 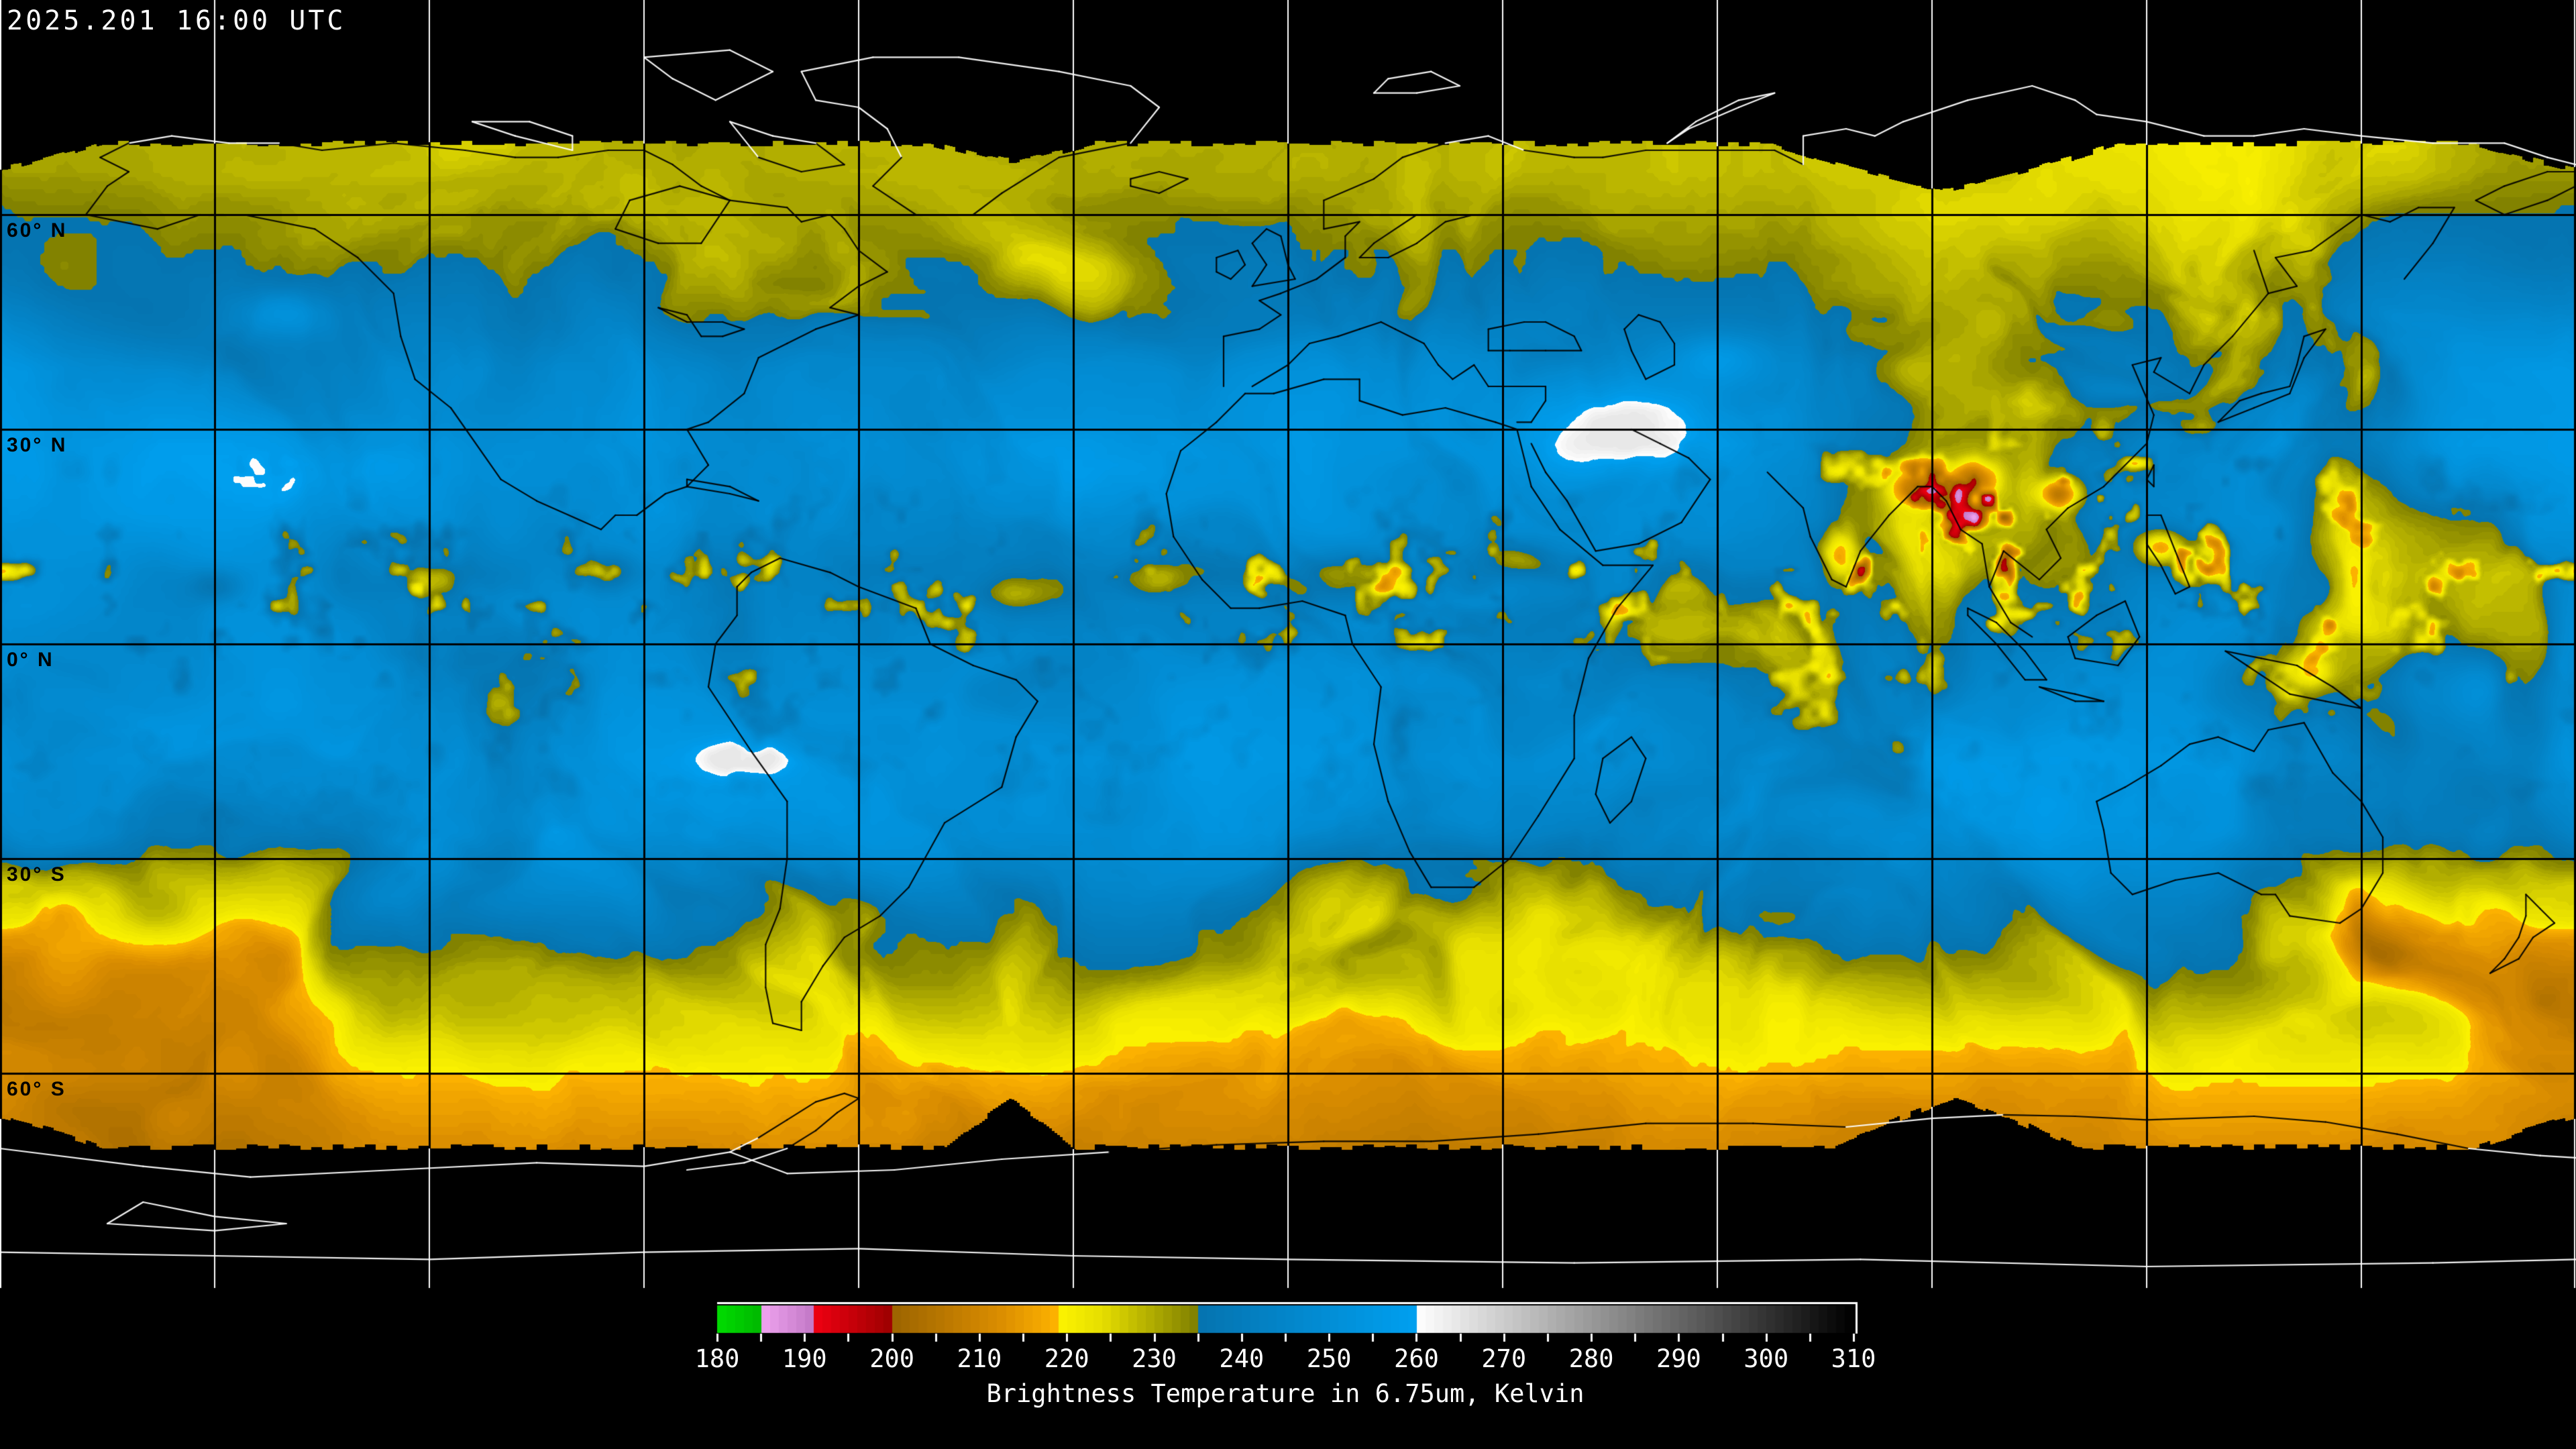 I want to click on lat-label-30s: 30° S, so click(x=36, y=874).